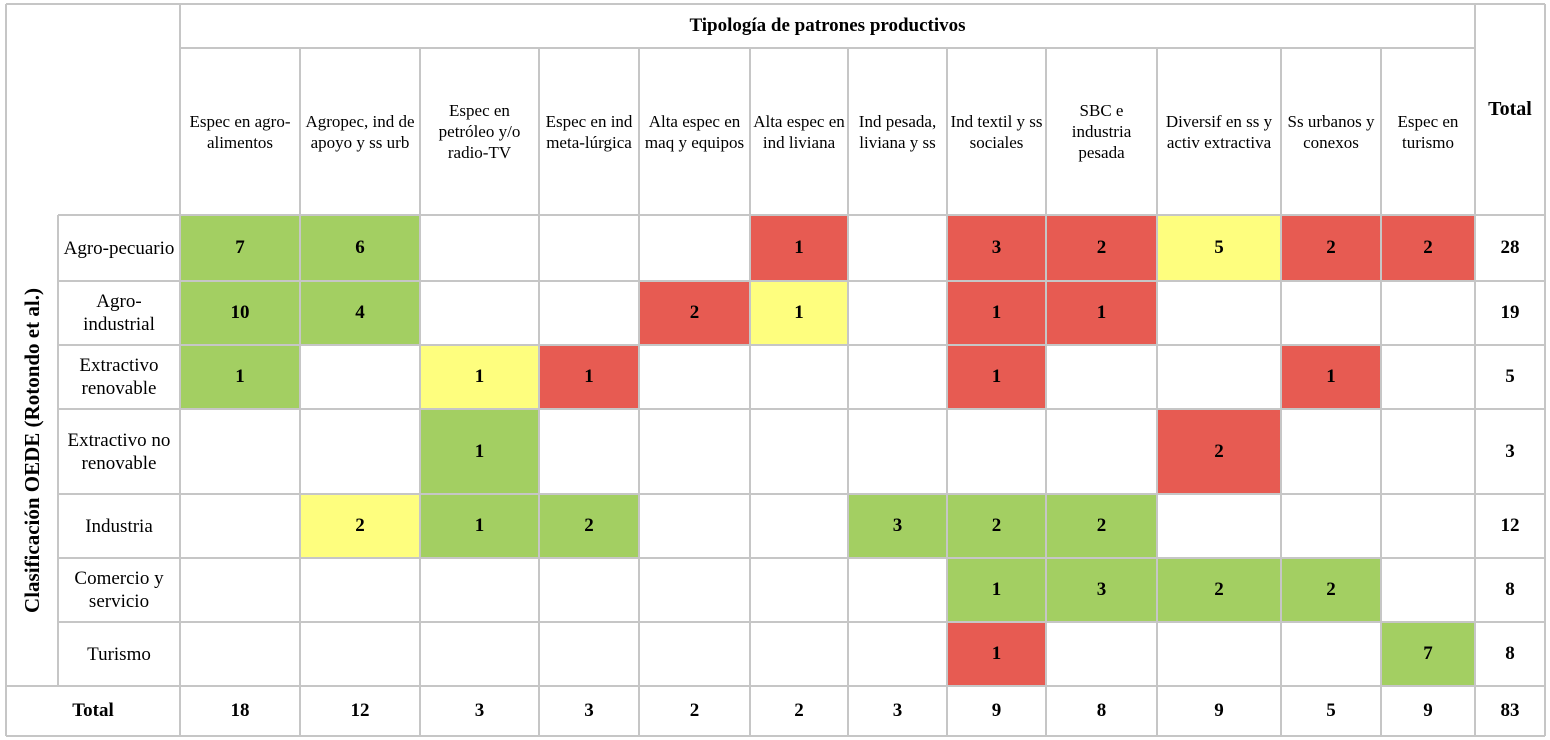 This screenshot has width=1550, height=740. What do you see at coordinates (589, 131) in the screenshot?
I see `column-header: Espec en ind meta-lúrgica` at bounding box center [589, 131].